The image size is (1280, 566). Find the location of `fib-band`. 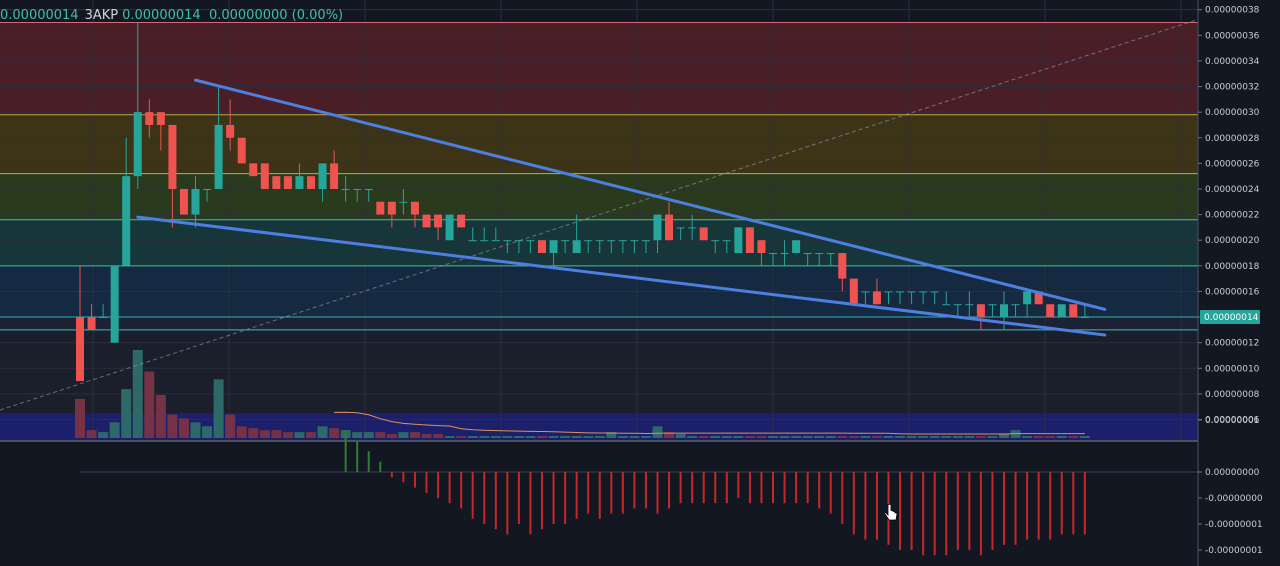

fib-band is located at coordinates (599, 242).